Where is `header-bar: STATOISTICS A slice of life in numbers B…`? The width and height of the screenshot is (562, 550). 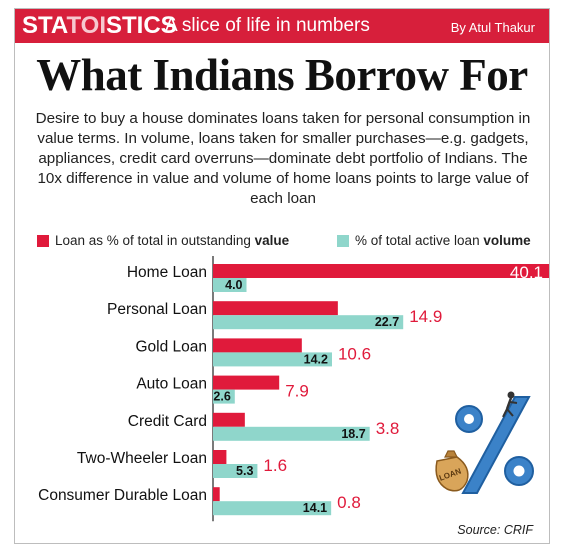 header-bar: STATOISTICS A slice of life in numbers B… is located at coordinates (282, 26).